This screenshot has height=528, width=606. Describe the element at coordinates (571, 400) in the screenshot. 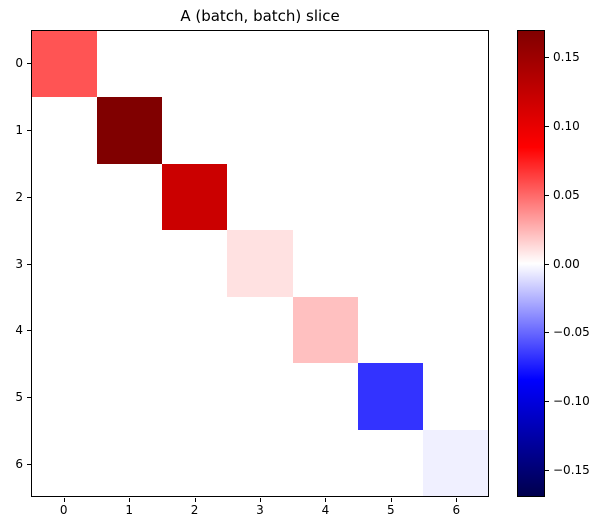

I see `colorbar-tick-label: −0.10` at that location.